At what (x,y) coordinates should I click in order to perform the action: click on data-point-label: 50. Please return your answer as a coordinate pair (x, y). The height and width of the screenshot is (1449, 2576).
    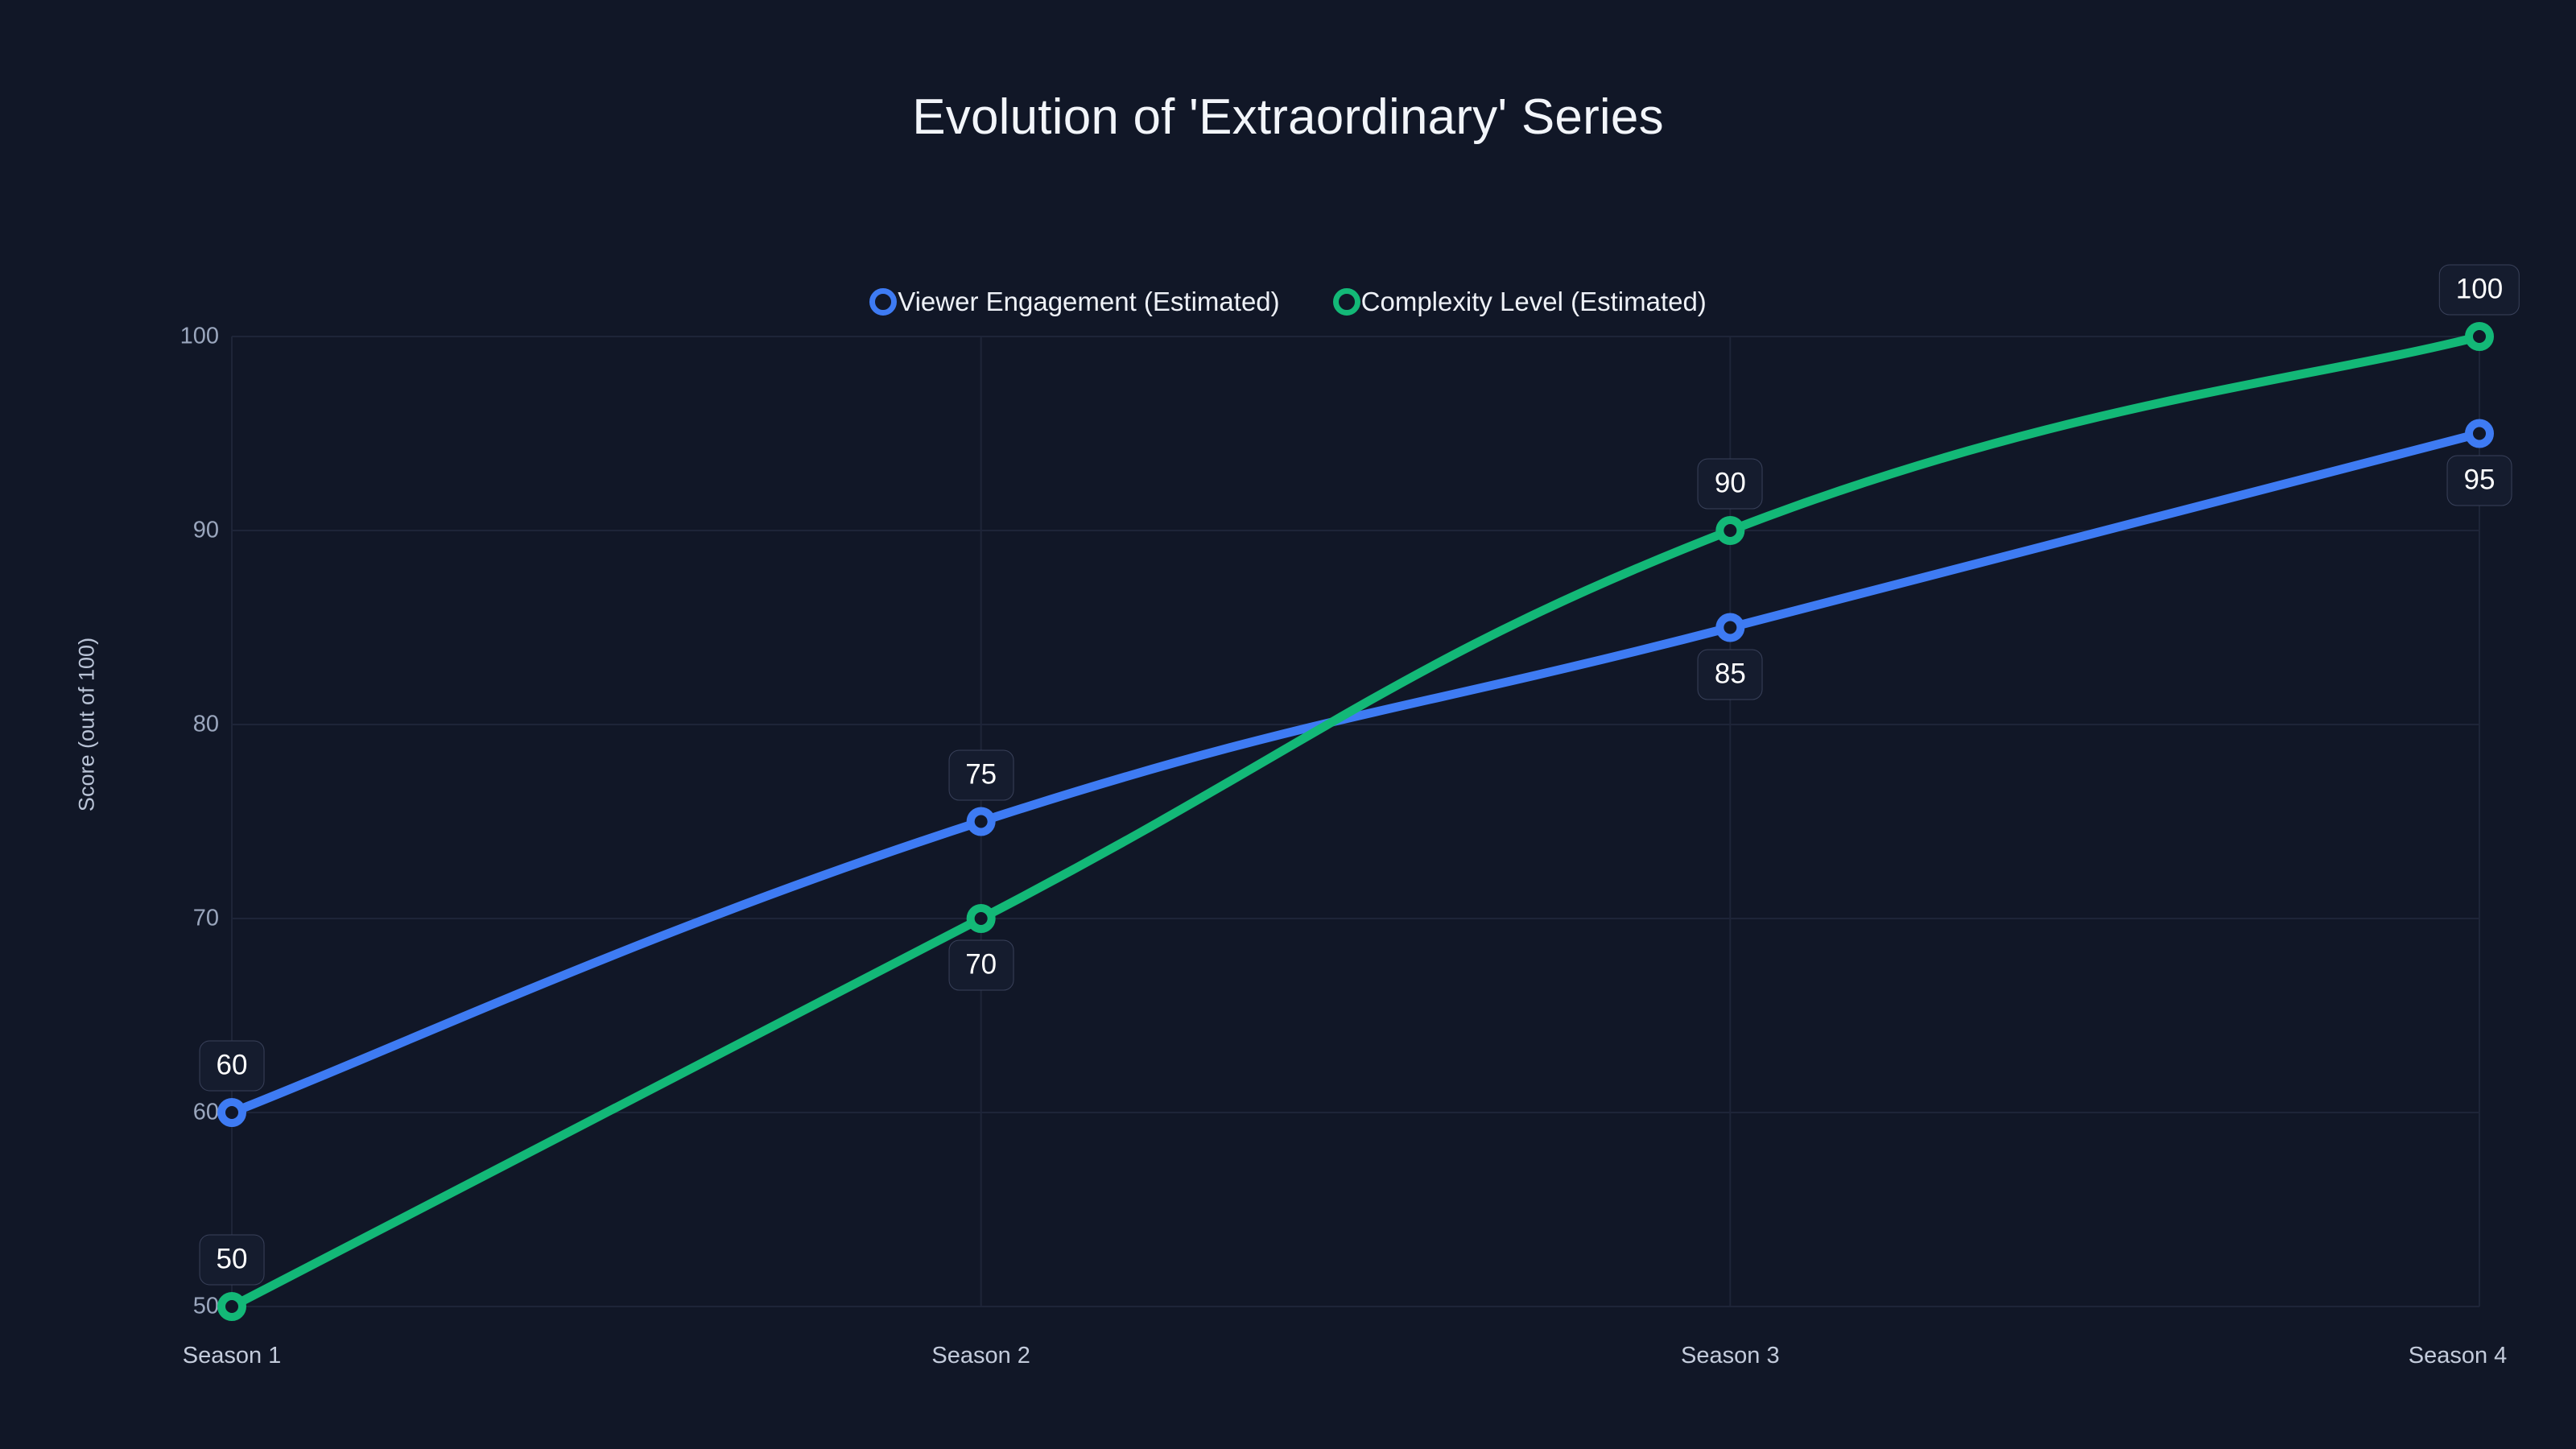
    Looking at the image, I should click on (232, 1260).